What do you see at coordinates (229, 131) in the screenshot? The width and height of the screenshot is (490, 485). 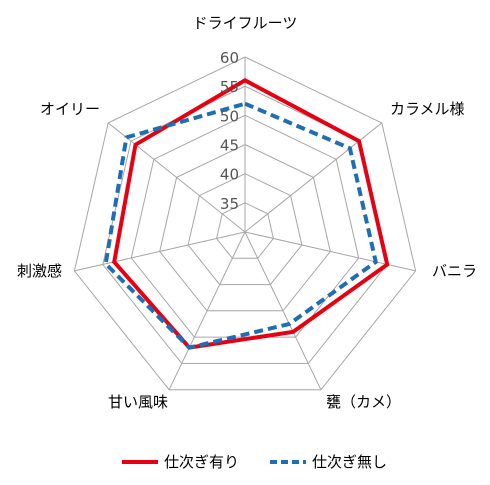 I see `tick-labels: 35 40 45 50 55 60` at bounding box center [229, 131].